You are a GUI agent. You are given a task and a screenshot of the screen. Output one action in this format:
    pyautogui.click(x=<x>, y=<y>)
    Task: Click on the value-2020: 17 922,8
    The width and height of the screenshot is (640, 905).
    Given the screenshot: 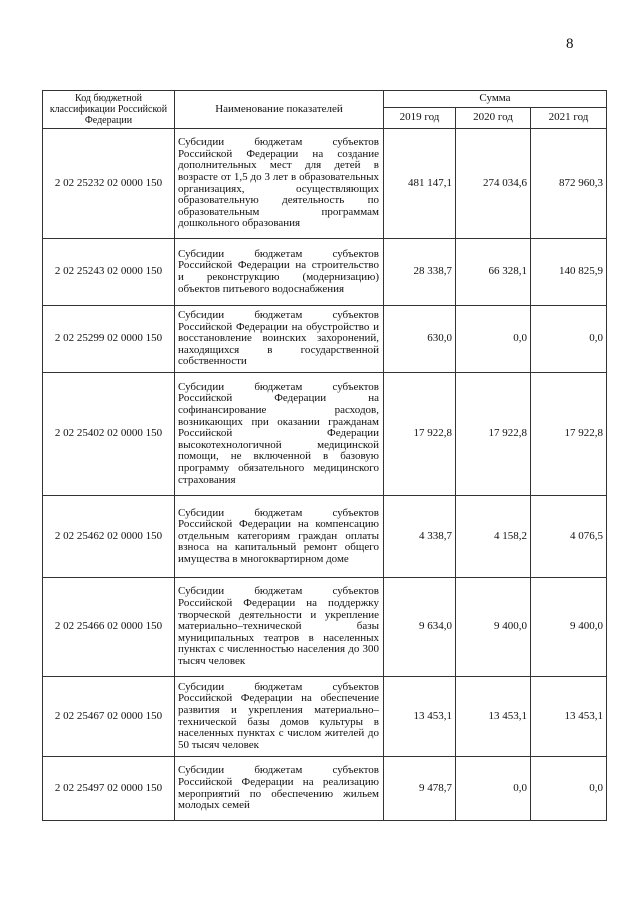 What is the action you would take?
    pyautogui.click(x=493, y=434)
    